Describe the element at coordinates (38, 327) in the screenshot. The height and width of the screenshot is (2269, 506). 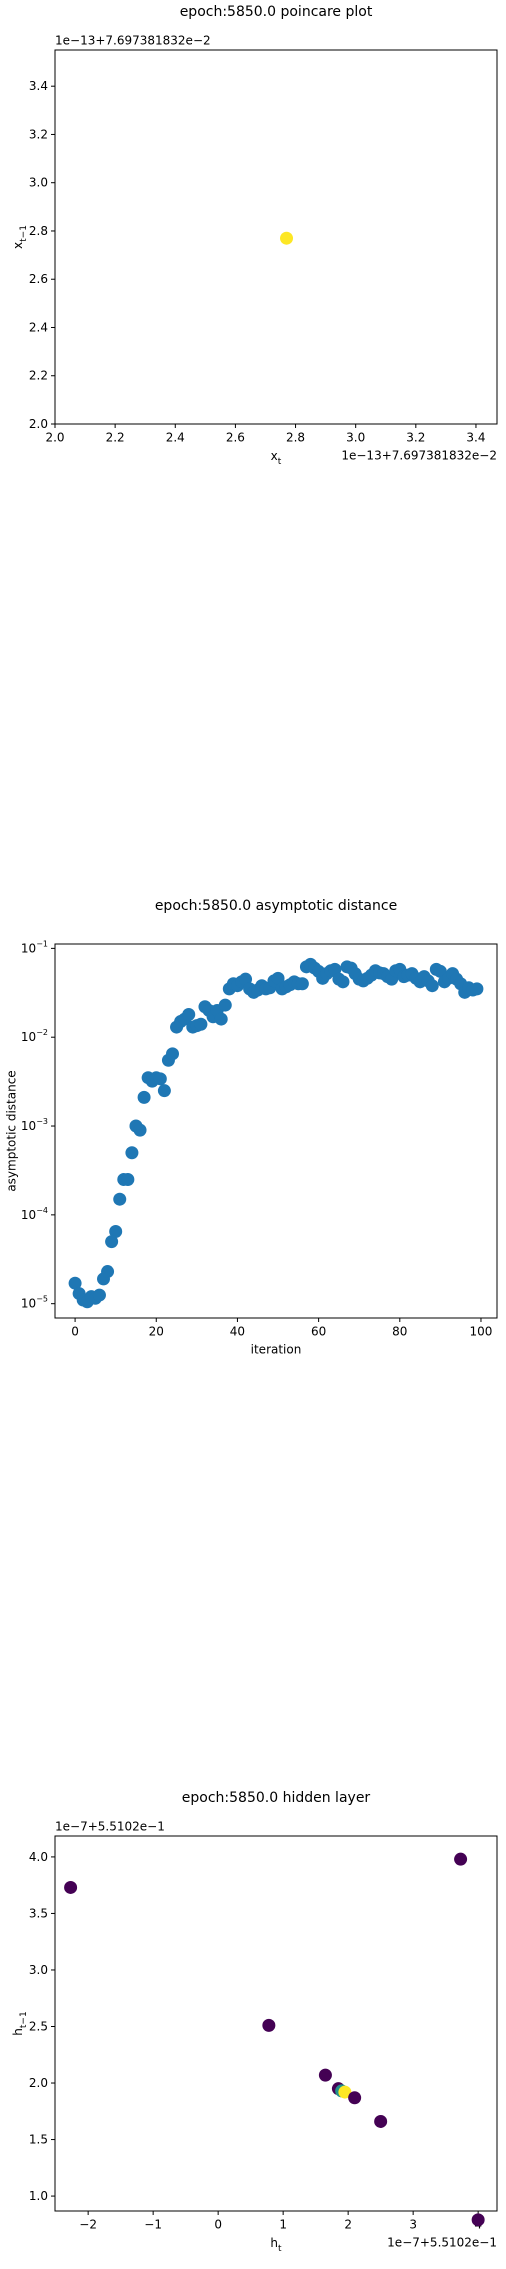
I see `y-tick-base: 2.4` at that location.